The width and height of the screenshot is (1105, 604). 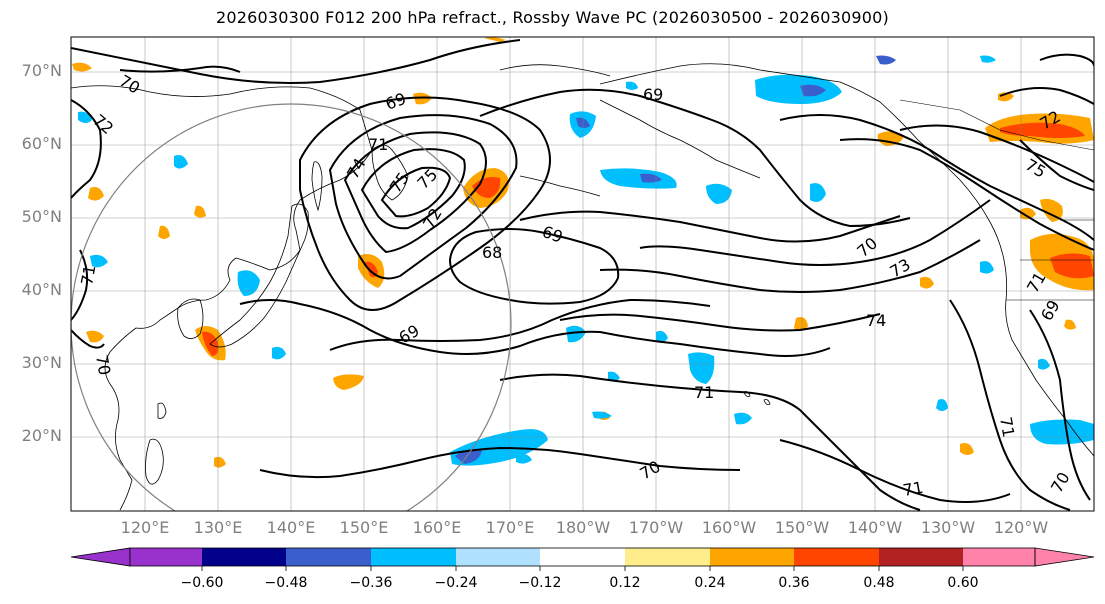 What do you see at coordinates (794, 583) in the screenshot?
I see `colorbar-tick-label: 0.36` at bounding box center [794, 583].